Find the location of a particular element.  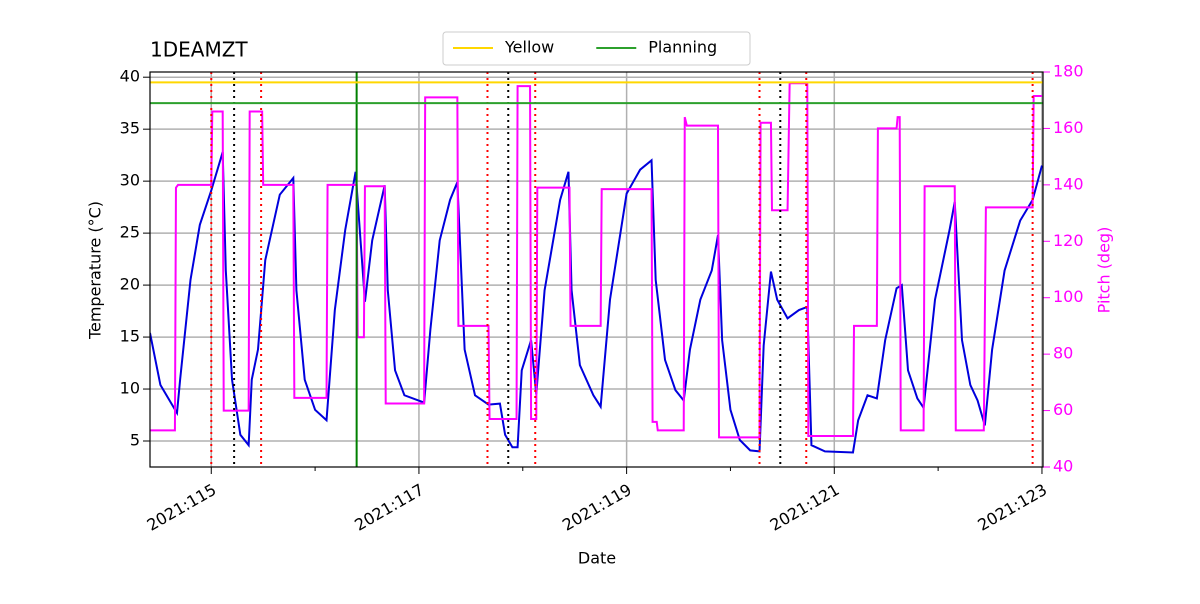

y2-tick-label: 100 is located at coordinates (1068, 296).